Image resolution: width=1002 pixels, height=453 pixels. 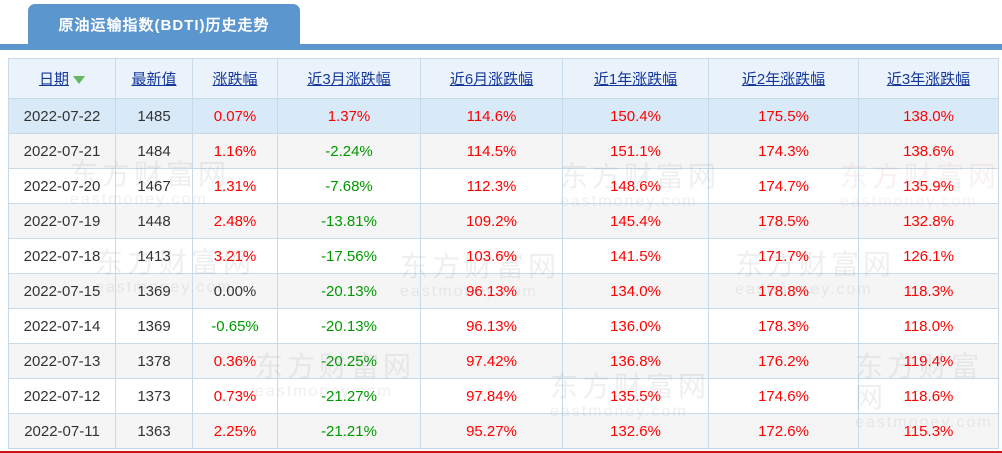 What do you see at coordinates (349, 78) in the screenshot?
I see `col-header-chg-3m: 近3月涨跌幅` at bounding box center [349, 78].